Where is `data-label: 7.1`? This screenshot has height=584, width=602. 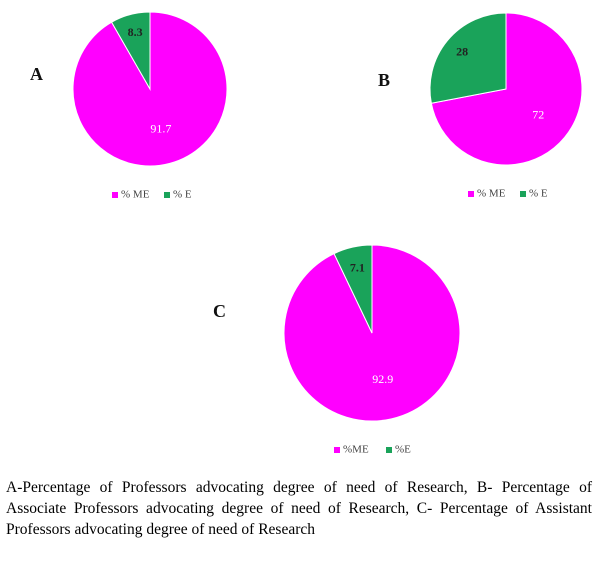
data-label: 7.1 is located at coordinates (357, 267).